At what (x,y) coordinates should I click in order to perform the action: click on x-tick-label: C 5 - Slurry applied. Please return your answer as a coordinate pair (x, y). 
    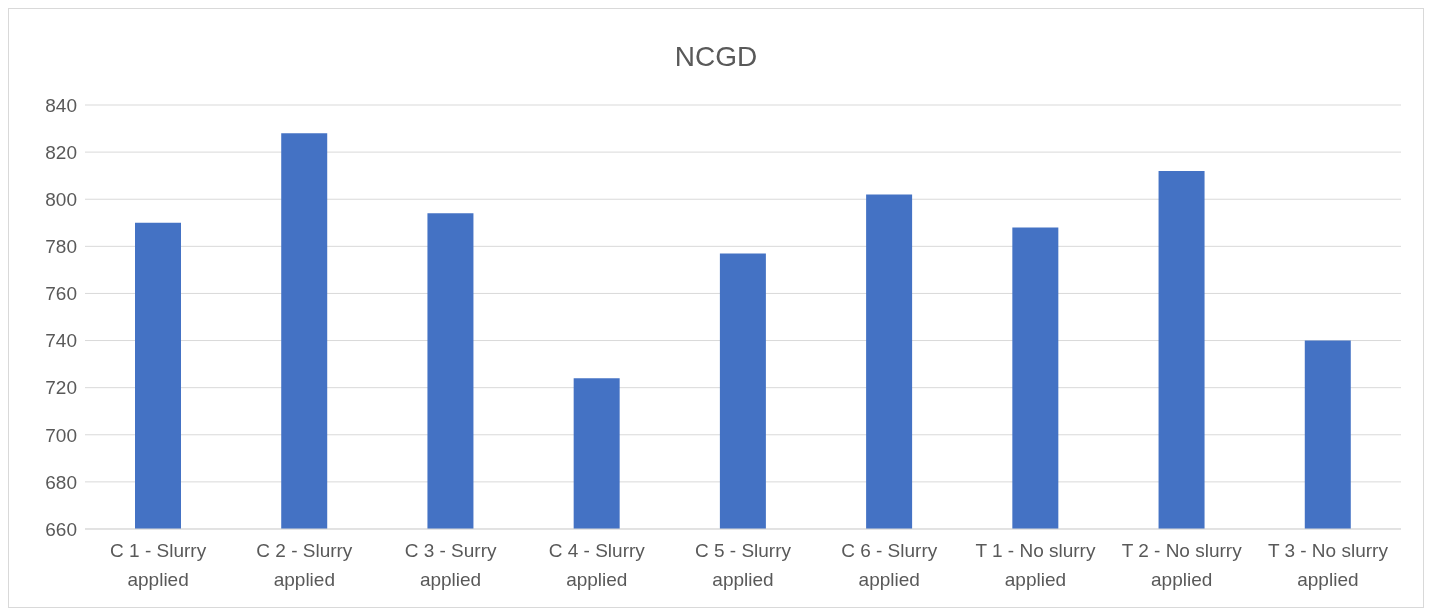
    Looking at the image, I should click on (743, 565).